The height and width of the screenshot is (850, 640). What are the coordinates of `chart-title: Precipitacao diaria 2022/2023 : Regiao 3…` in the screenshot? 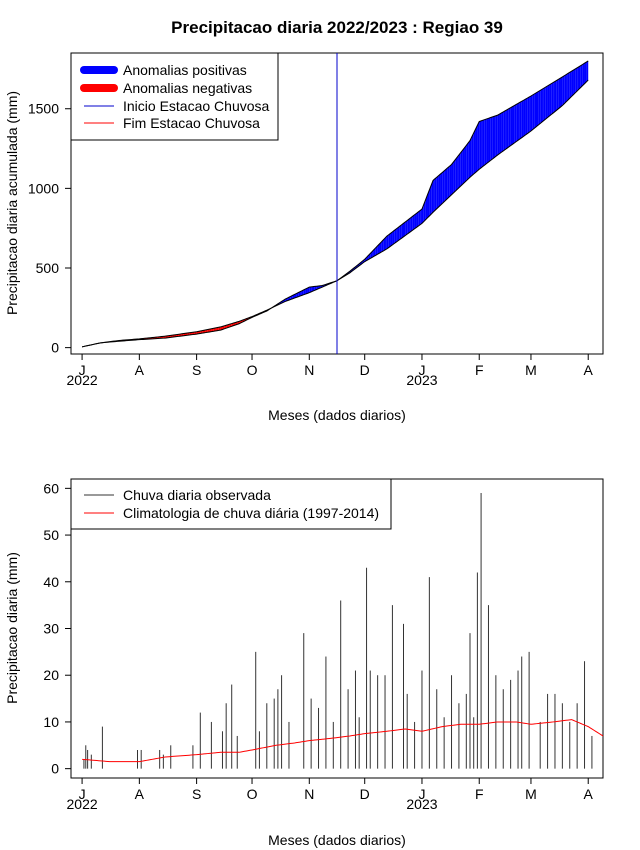 It's located at (337, 27).